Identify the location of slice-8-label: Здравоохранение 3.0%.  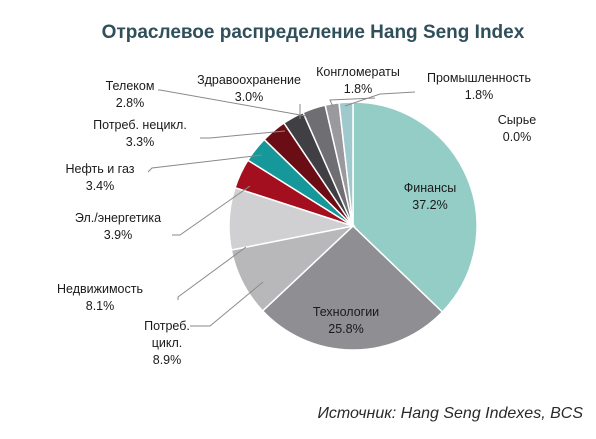
(249, 88).